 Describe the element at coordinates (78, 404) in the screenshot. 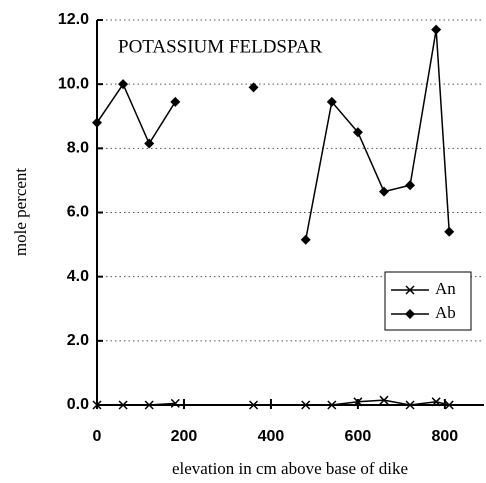

I see `y-tick-label: 0.0` at that location.